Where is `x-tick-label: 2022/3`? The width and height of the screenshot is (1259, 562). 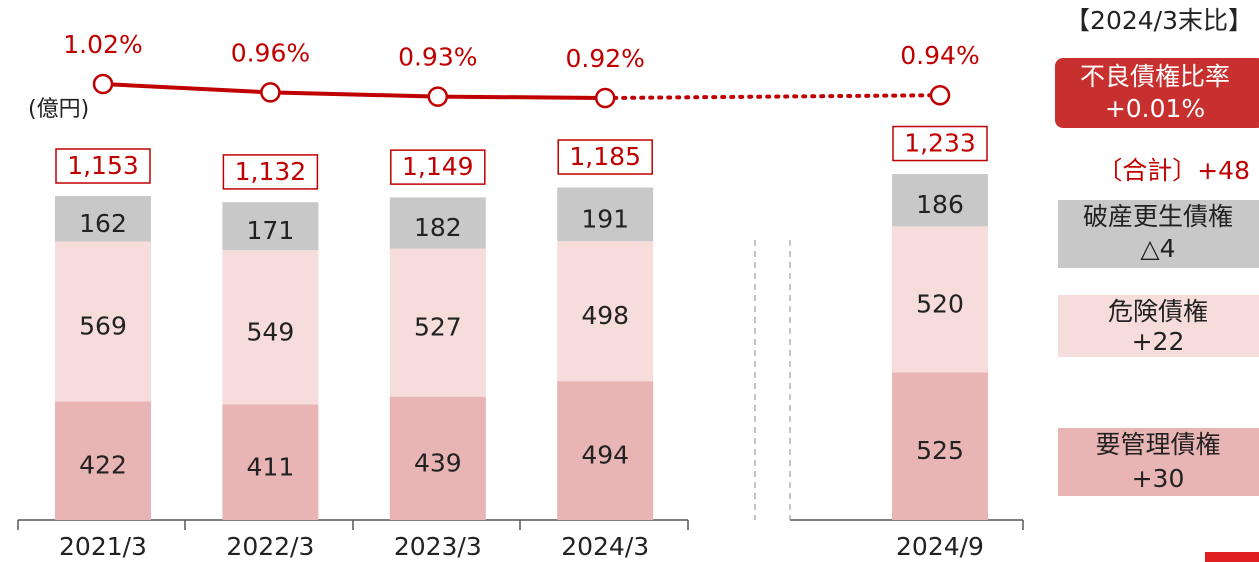
x-tick-label: 2022/3 is located at coordinates (270, 546).